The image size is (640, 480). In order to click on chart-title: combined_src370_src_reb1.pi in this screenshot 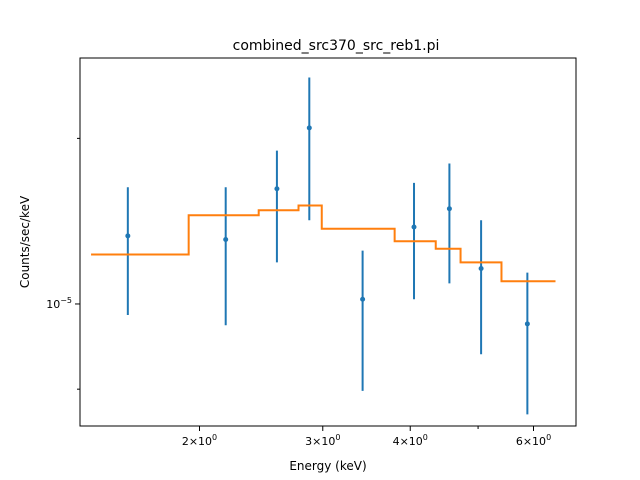, I will do `click(336, 46)`.